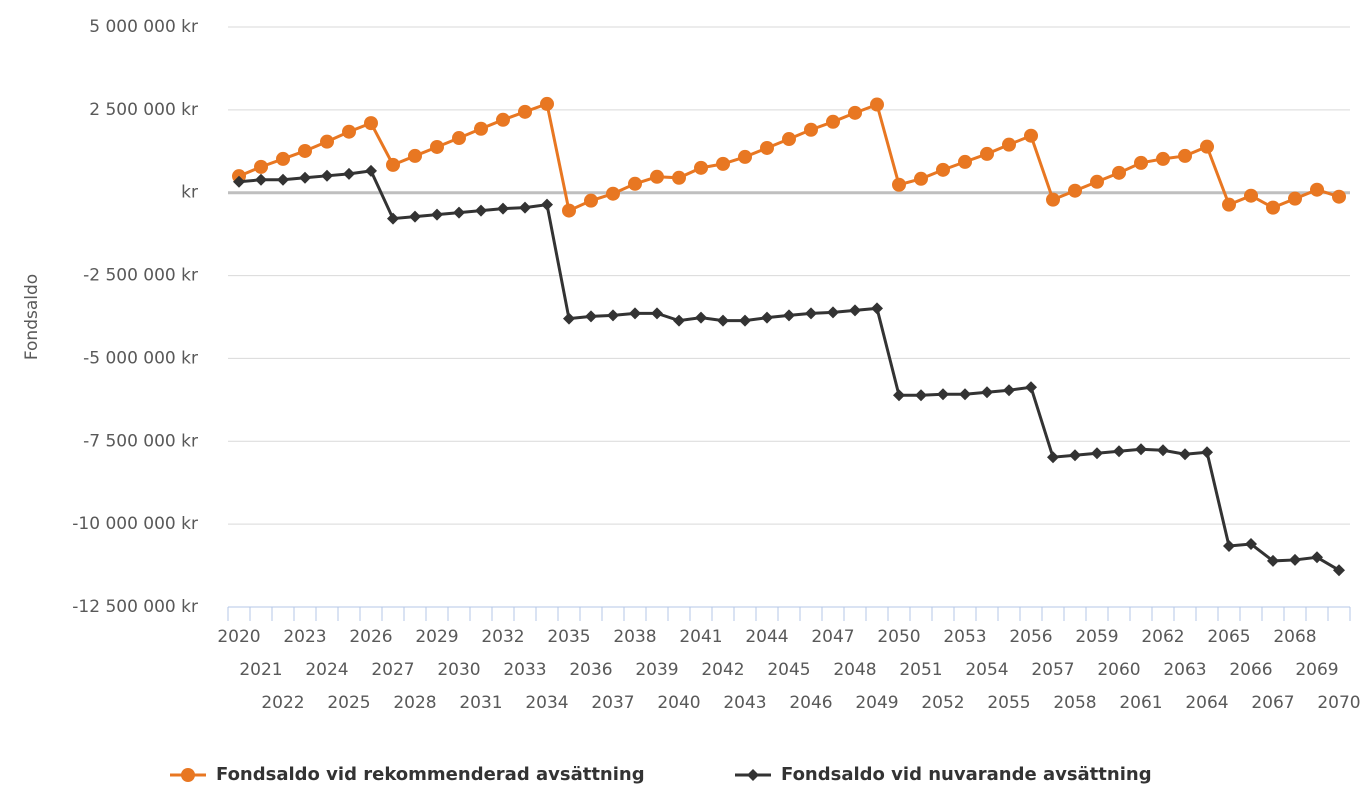 This screenshot has height=793, width=1368. I want to click on x-tick-label: 2031, so click(480, 703).